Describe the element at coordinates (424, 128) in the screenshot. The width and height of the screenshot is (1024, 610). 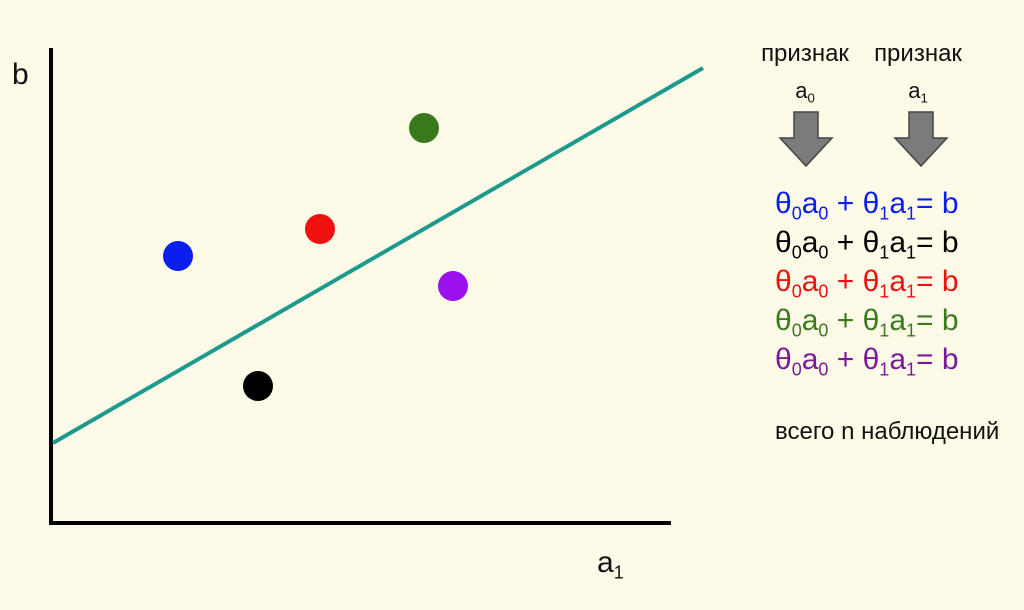
I see `point-green` at that location.